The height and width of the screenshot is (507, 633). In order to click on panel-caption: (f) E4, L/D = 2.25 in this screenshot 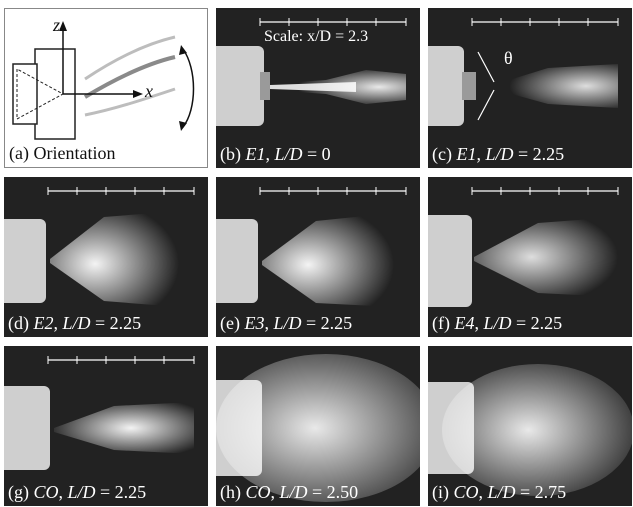, I will do `click(497, 323)`.